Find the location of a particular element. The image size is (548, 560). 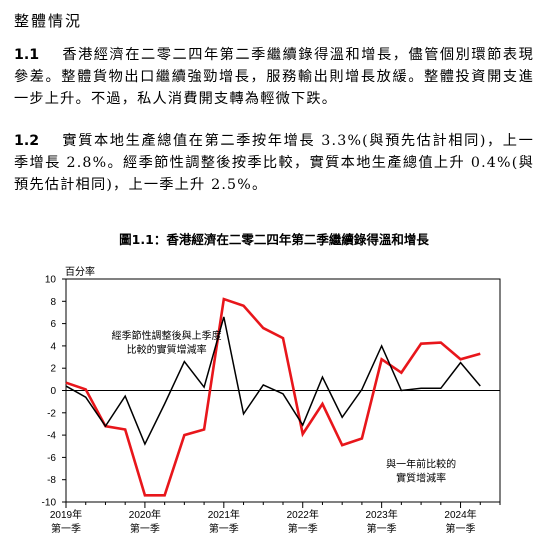

x-tick-year: 2023年 is located at coordinates (382, 514).